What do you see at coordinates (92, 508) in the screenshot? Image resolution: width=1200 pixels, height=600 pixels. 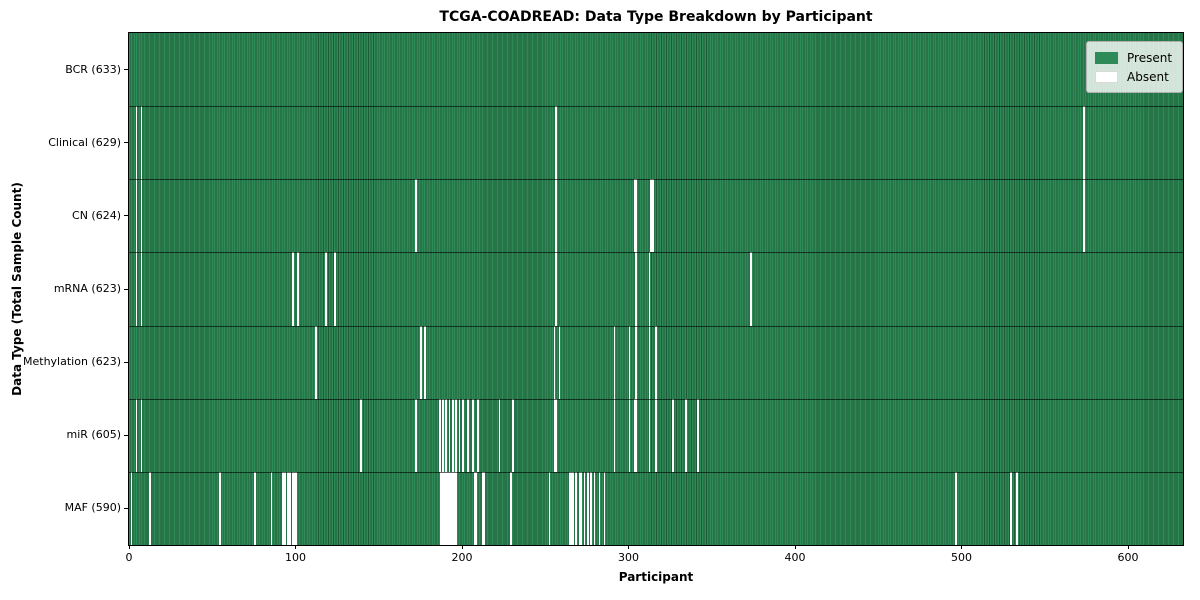 I see `y-tick-label-maf: MAF (590)` at bounding box center [92, 508].